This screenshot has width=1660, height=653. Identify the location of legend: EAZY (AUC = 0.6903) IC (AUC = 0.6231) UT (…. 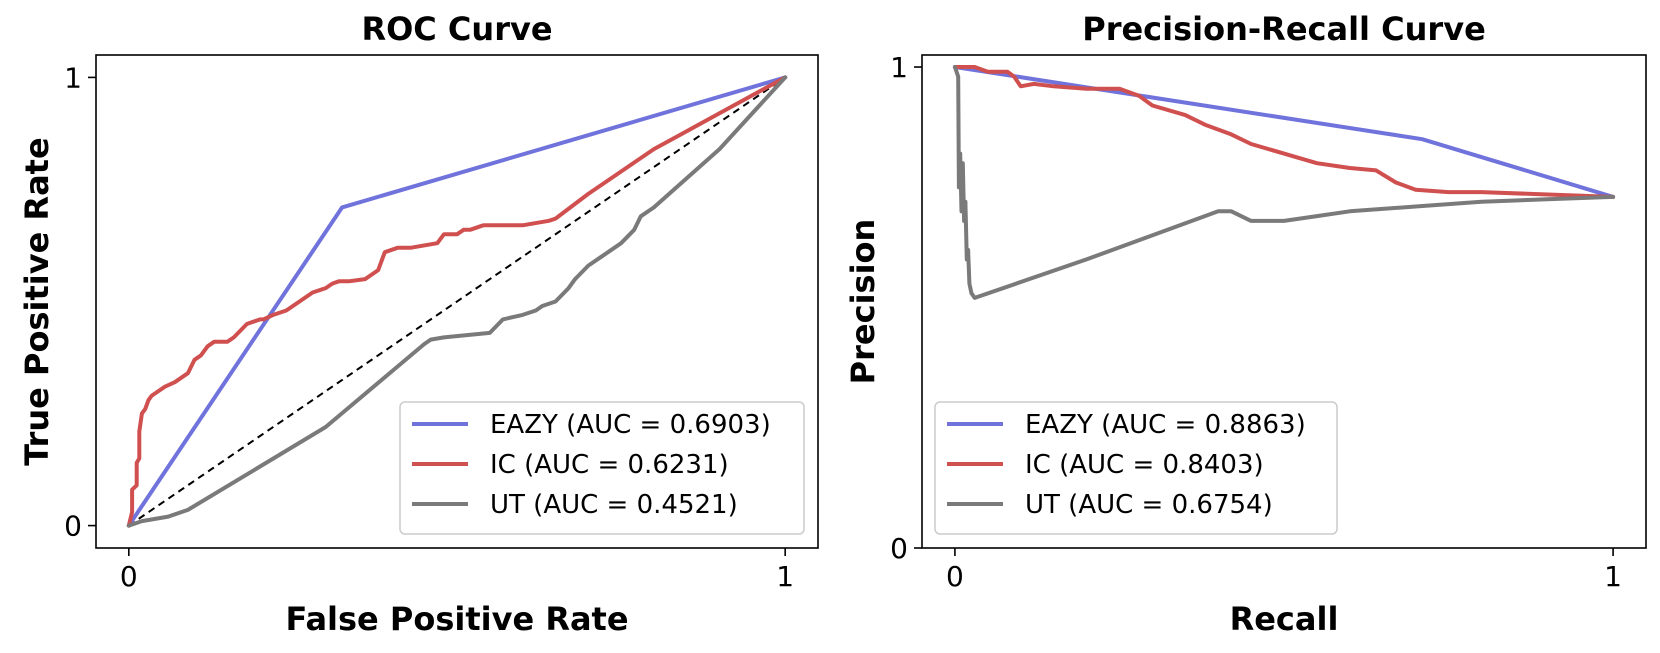
(602, 468).